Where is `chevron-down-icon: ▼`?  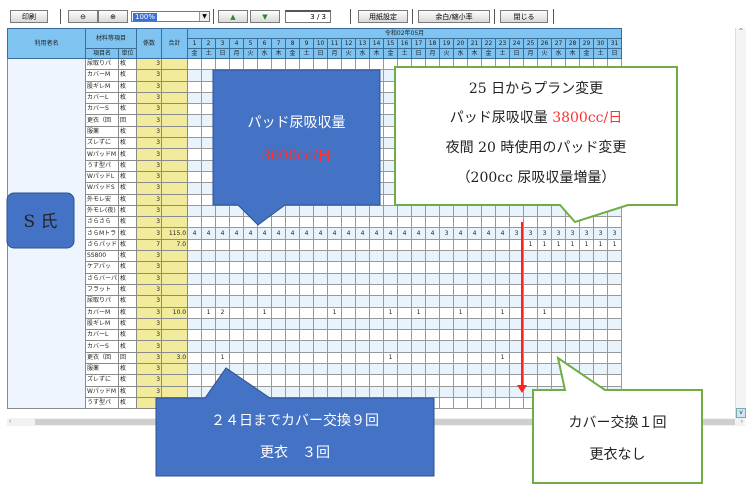 chevron-down-icon: ▼ is located at coordinates (204, 16).